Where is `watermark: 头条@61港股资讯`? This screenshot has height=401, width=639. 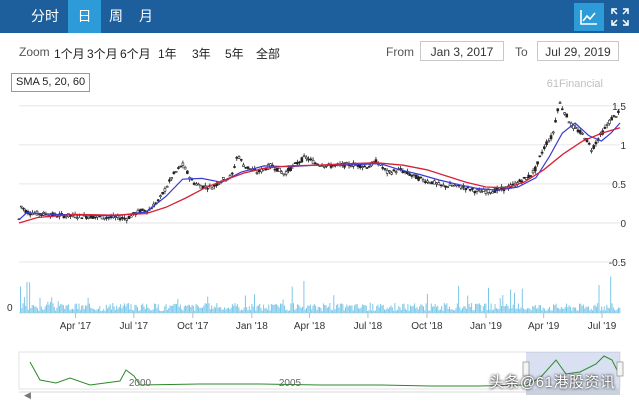 watermark: 头条@61港股资讯 is located at coordinates (552, 382).